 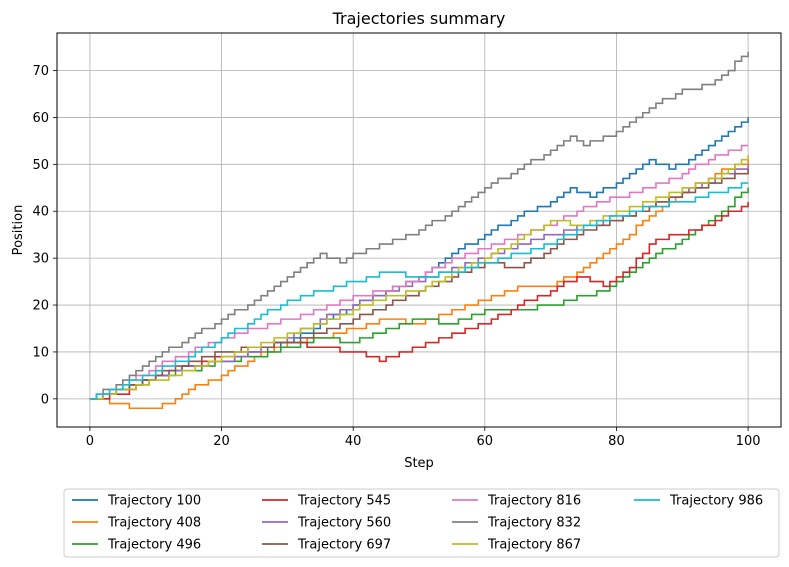 I want to click on legend-label: Trajectory 545, so click(x=344, y=501).